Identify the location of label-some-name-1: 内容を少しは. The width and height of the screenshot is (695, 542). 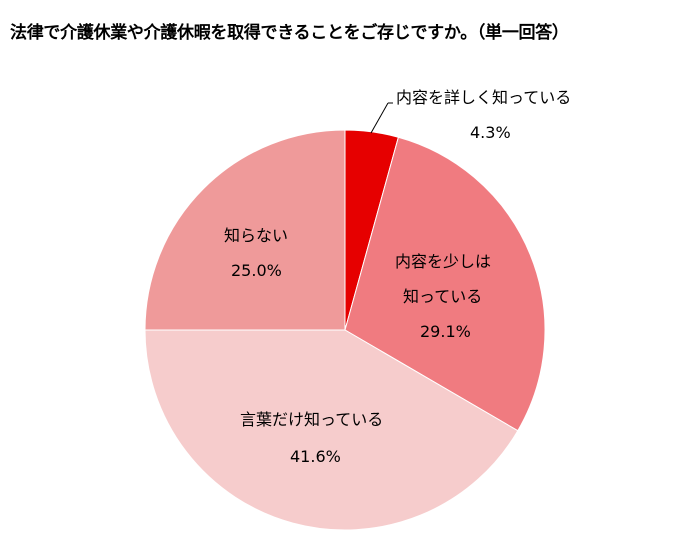
(443, 261).